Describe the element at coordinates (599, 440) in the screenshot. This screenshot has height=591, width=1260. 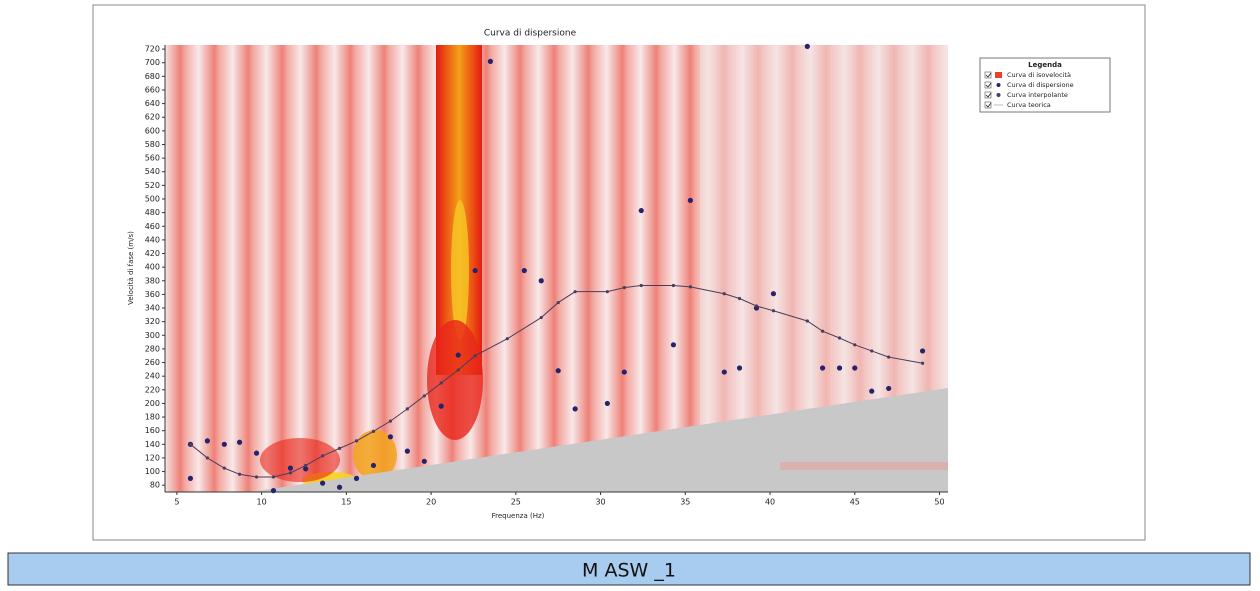
I see `heatmap-grey-zone` at that location.